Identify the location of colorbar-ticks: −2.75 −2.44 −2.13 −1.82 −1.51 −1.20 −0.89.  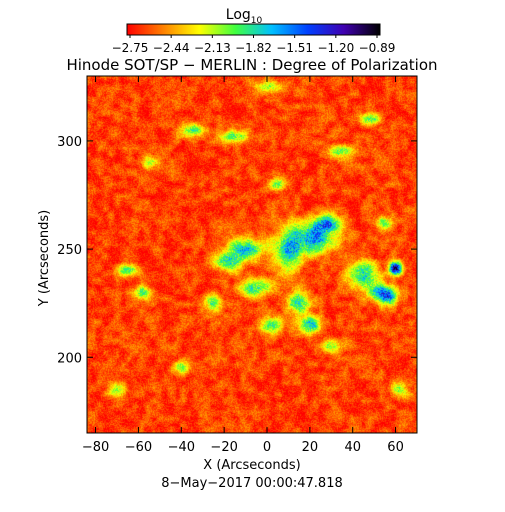
(254, 45).